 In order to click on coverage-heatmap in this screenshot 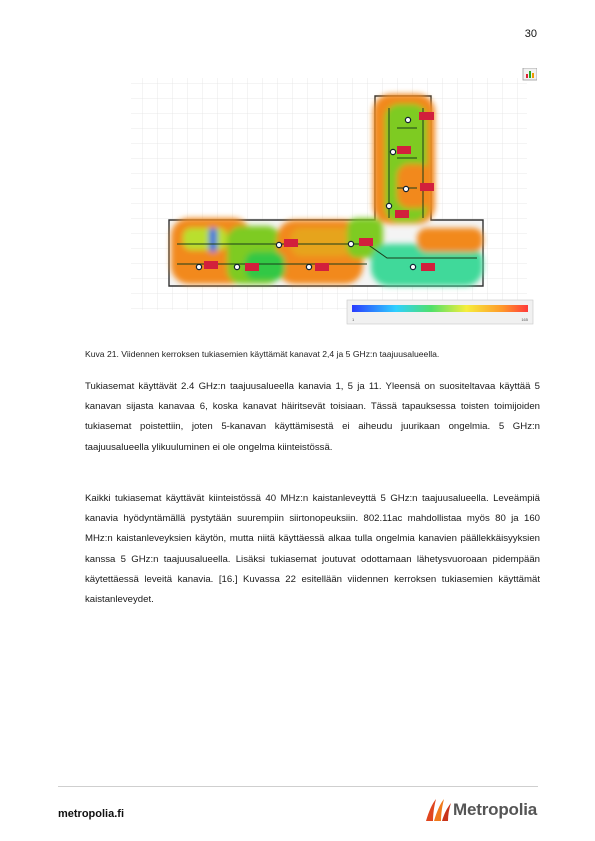, I will do `click(327, 190)`.